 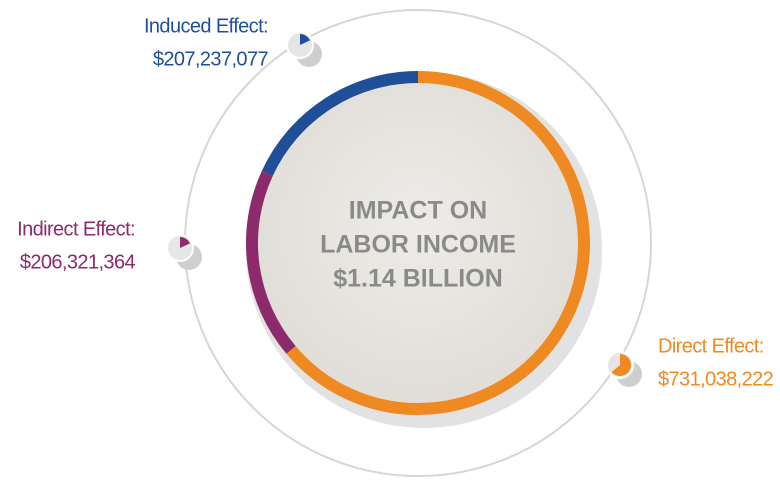 I want to click on value-label: $207,237,077, so click(x=211, y=59).